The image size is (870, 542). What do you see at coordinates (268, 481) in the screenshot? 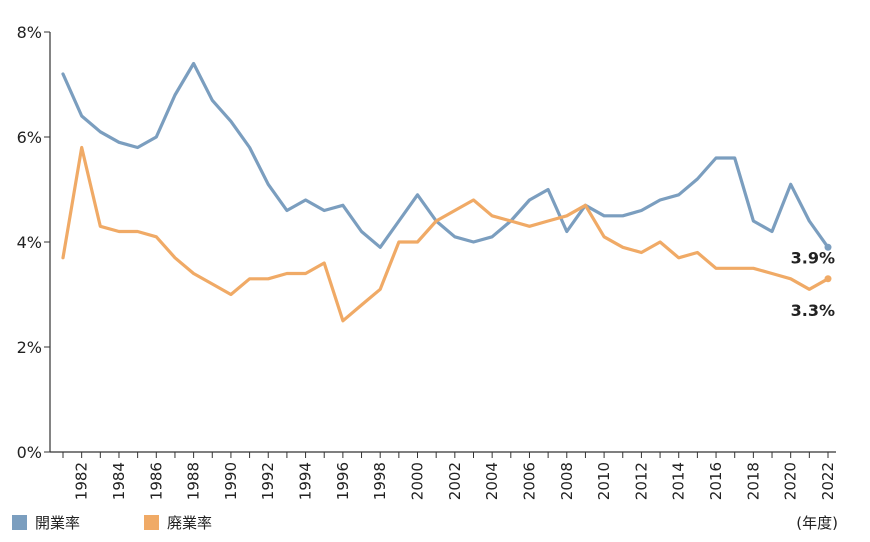
I see `x-tick-label: 1992` at bounding box center [268, 481].